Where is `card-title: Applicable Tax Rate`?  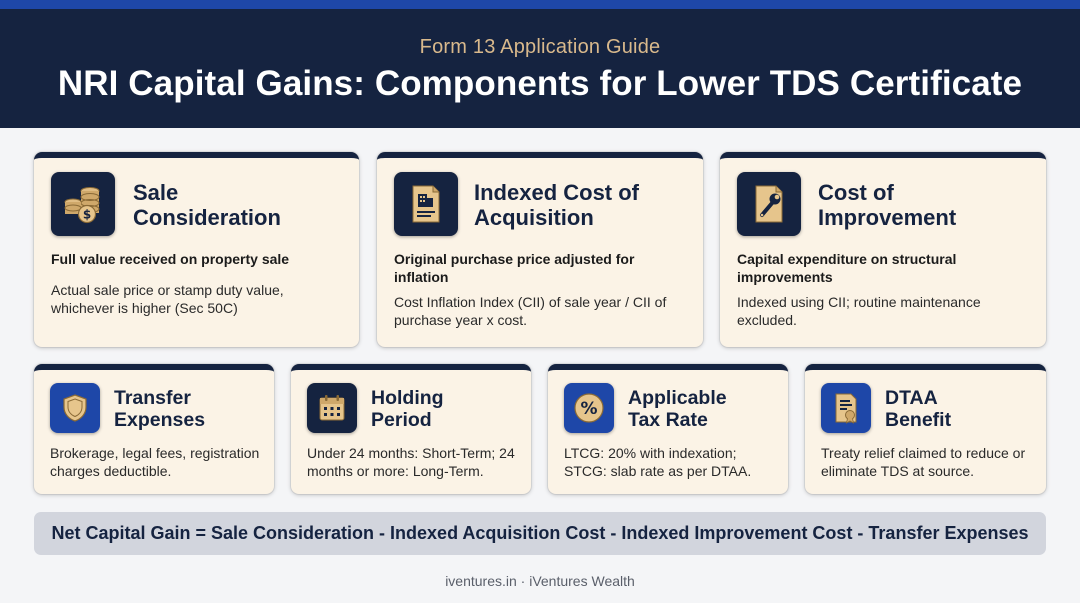 card-title: Applicable Tax Rate is located at coordinates (677, 409).